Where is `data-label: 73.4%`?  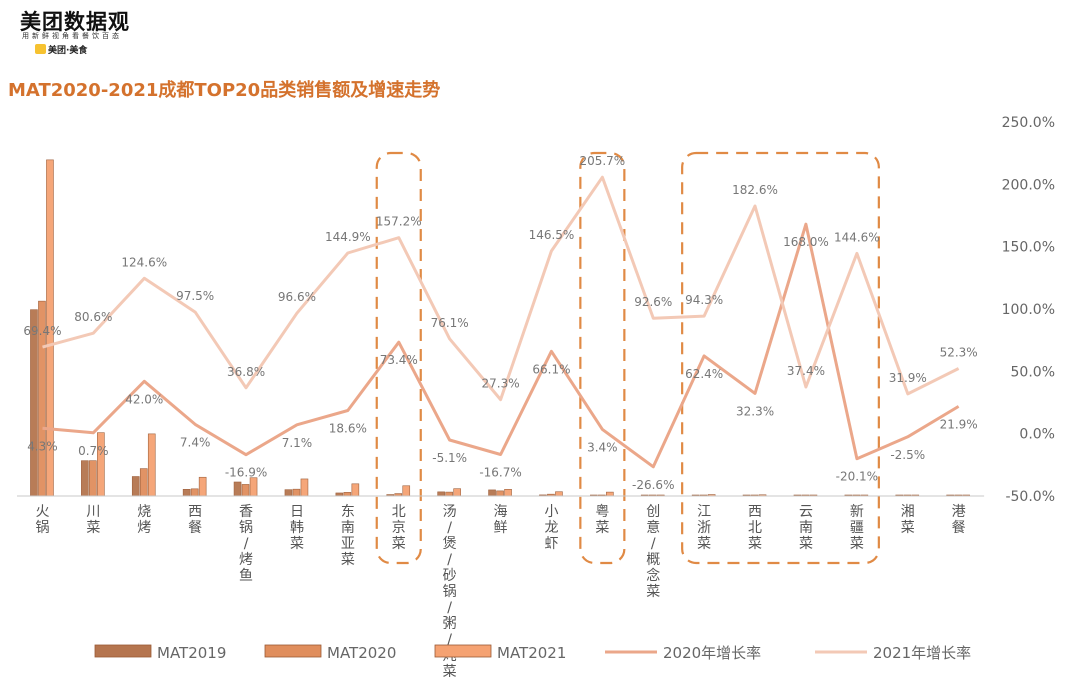
data-label: 73.4% is located at coordinates (399, 360).